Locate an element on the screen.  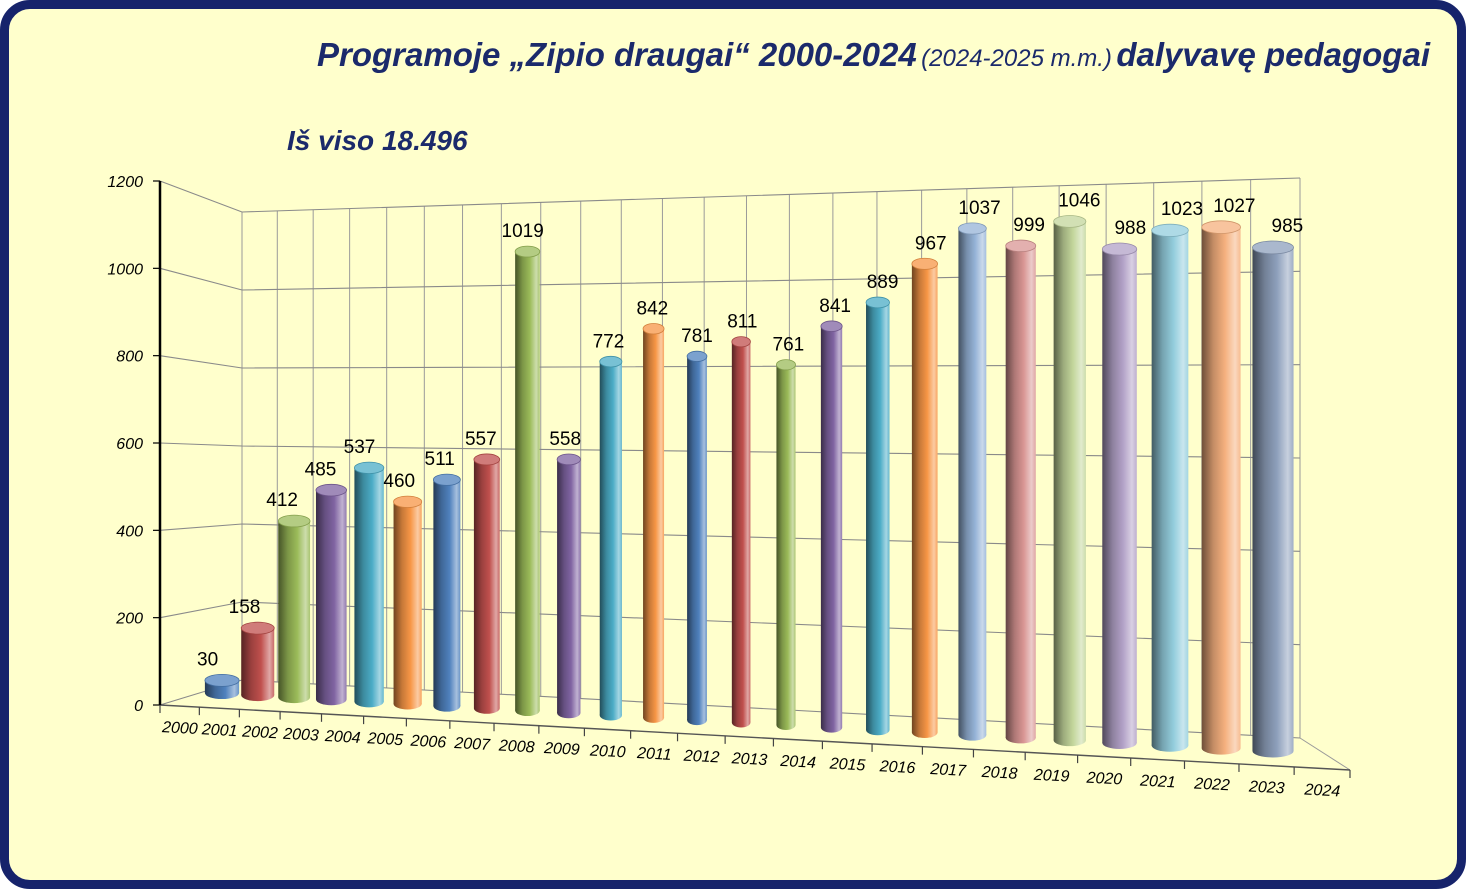
value-label-2001: 158 is located at coordinates (245, 607).